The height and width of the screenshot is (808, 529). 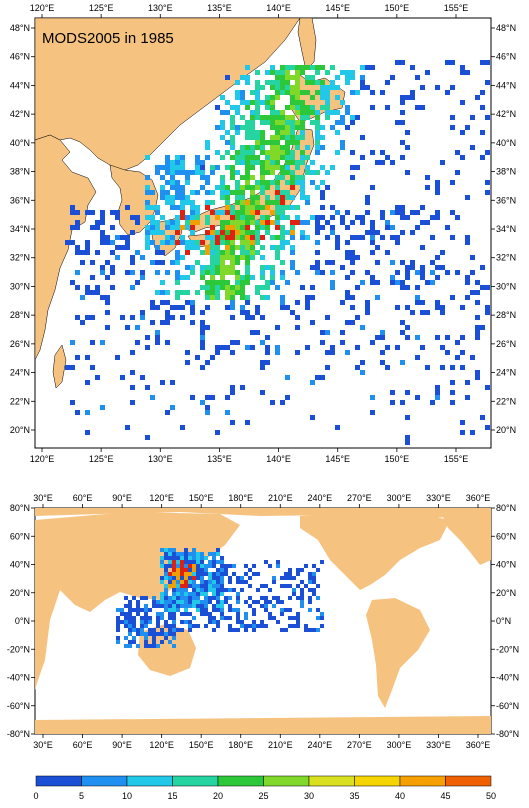 I want to click on bottom-lat-label-left: 0°N, so click(x=22, y=621).